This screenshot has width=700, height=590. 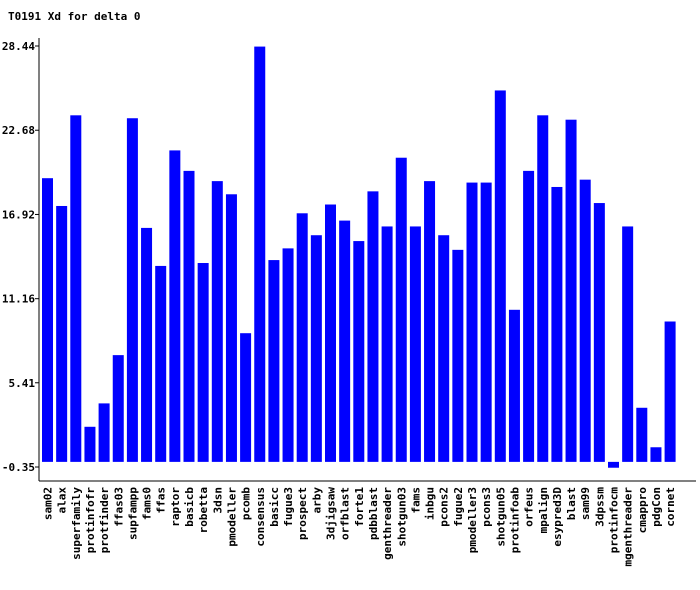 What do you see at coordinates (387, 523) in the screenshot?
I see `x-category-label: genthreader` at bounding box center [387, 523].